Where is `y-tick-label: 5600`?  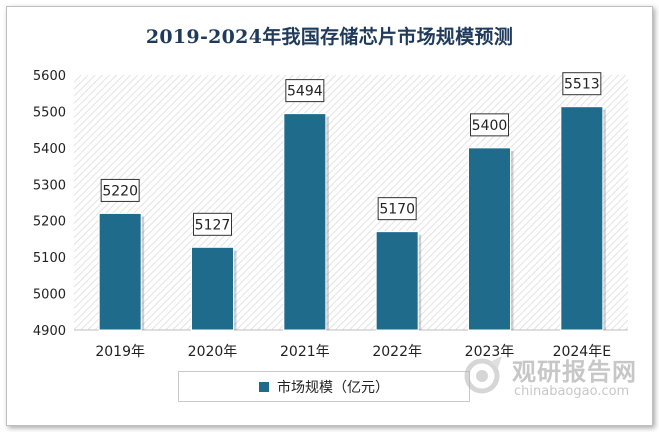 y-tick-label: 5600 is located at coordinates (49, 76).